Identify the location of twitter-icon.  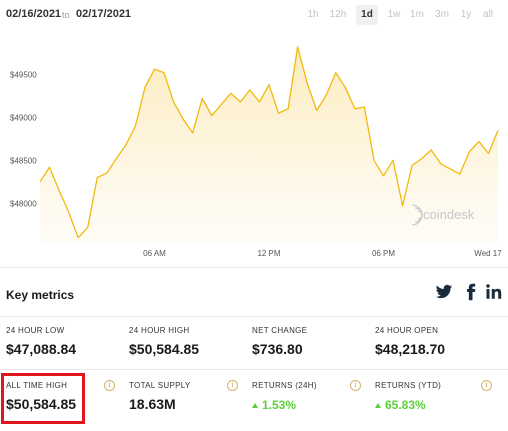
(445, 293).